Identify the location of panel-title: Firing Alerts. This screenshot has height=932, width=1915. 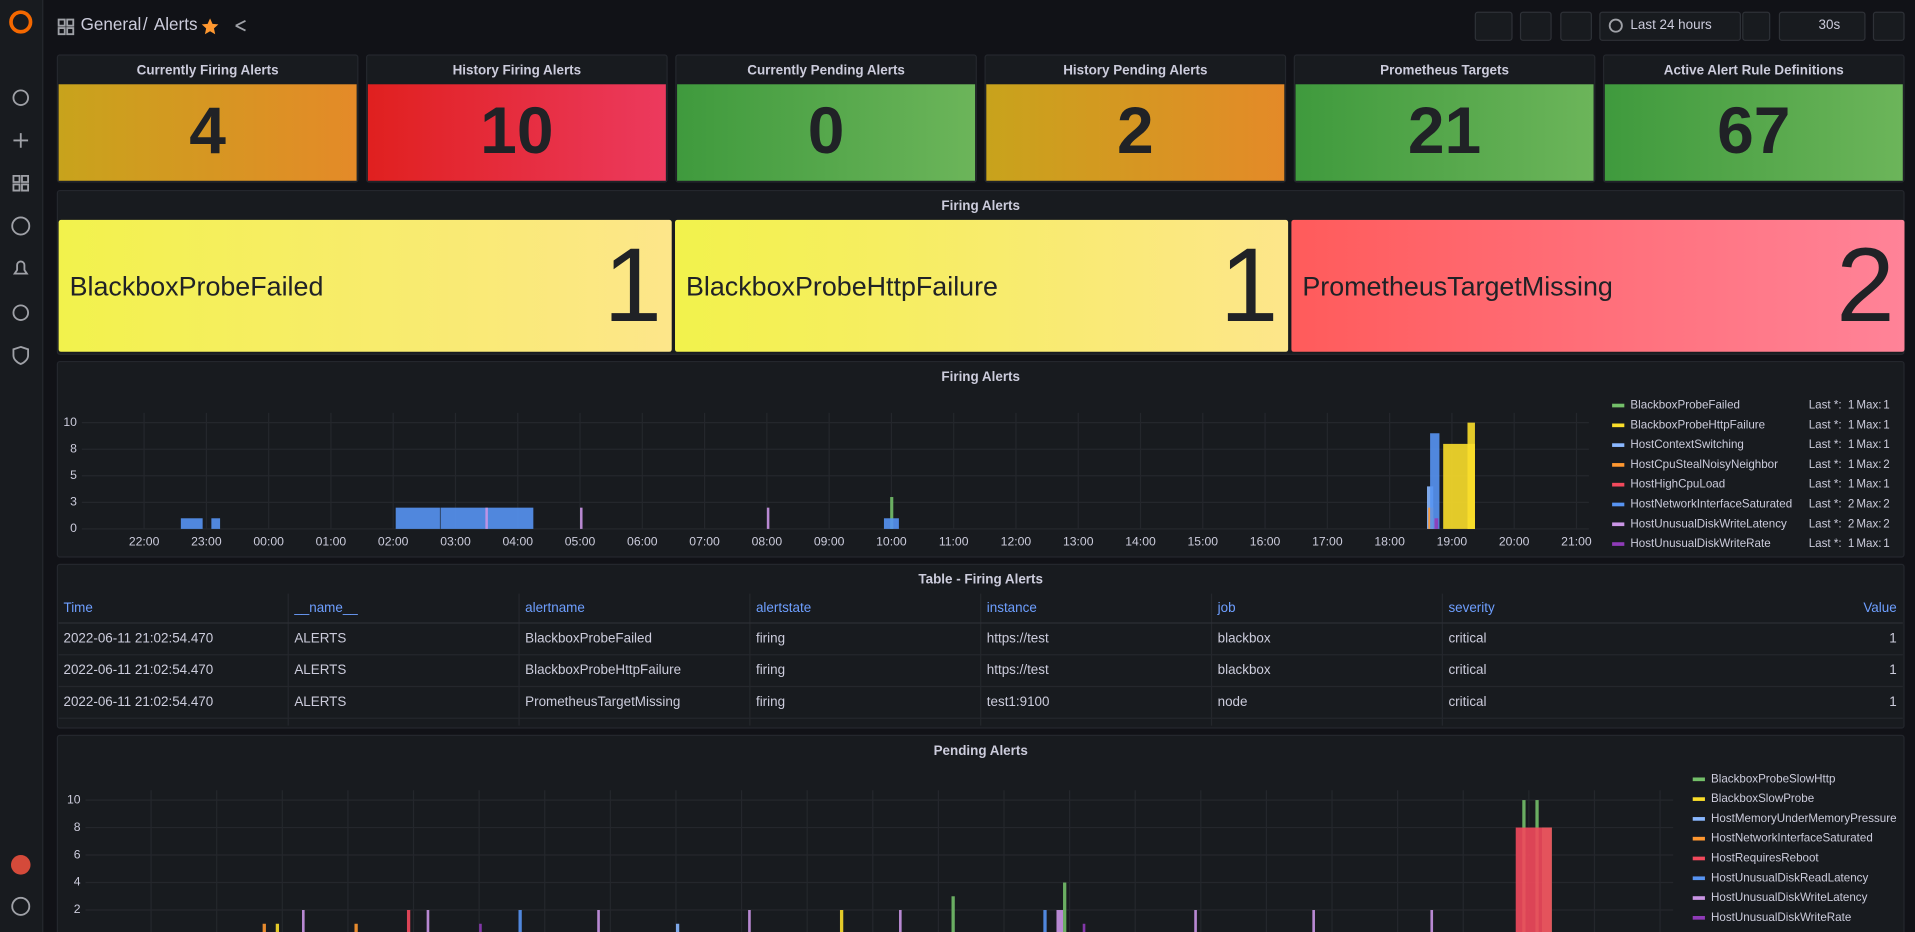
(980, 376).